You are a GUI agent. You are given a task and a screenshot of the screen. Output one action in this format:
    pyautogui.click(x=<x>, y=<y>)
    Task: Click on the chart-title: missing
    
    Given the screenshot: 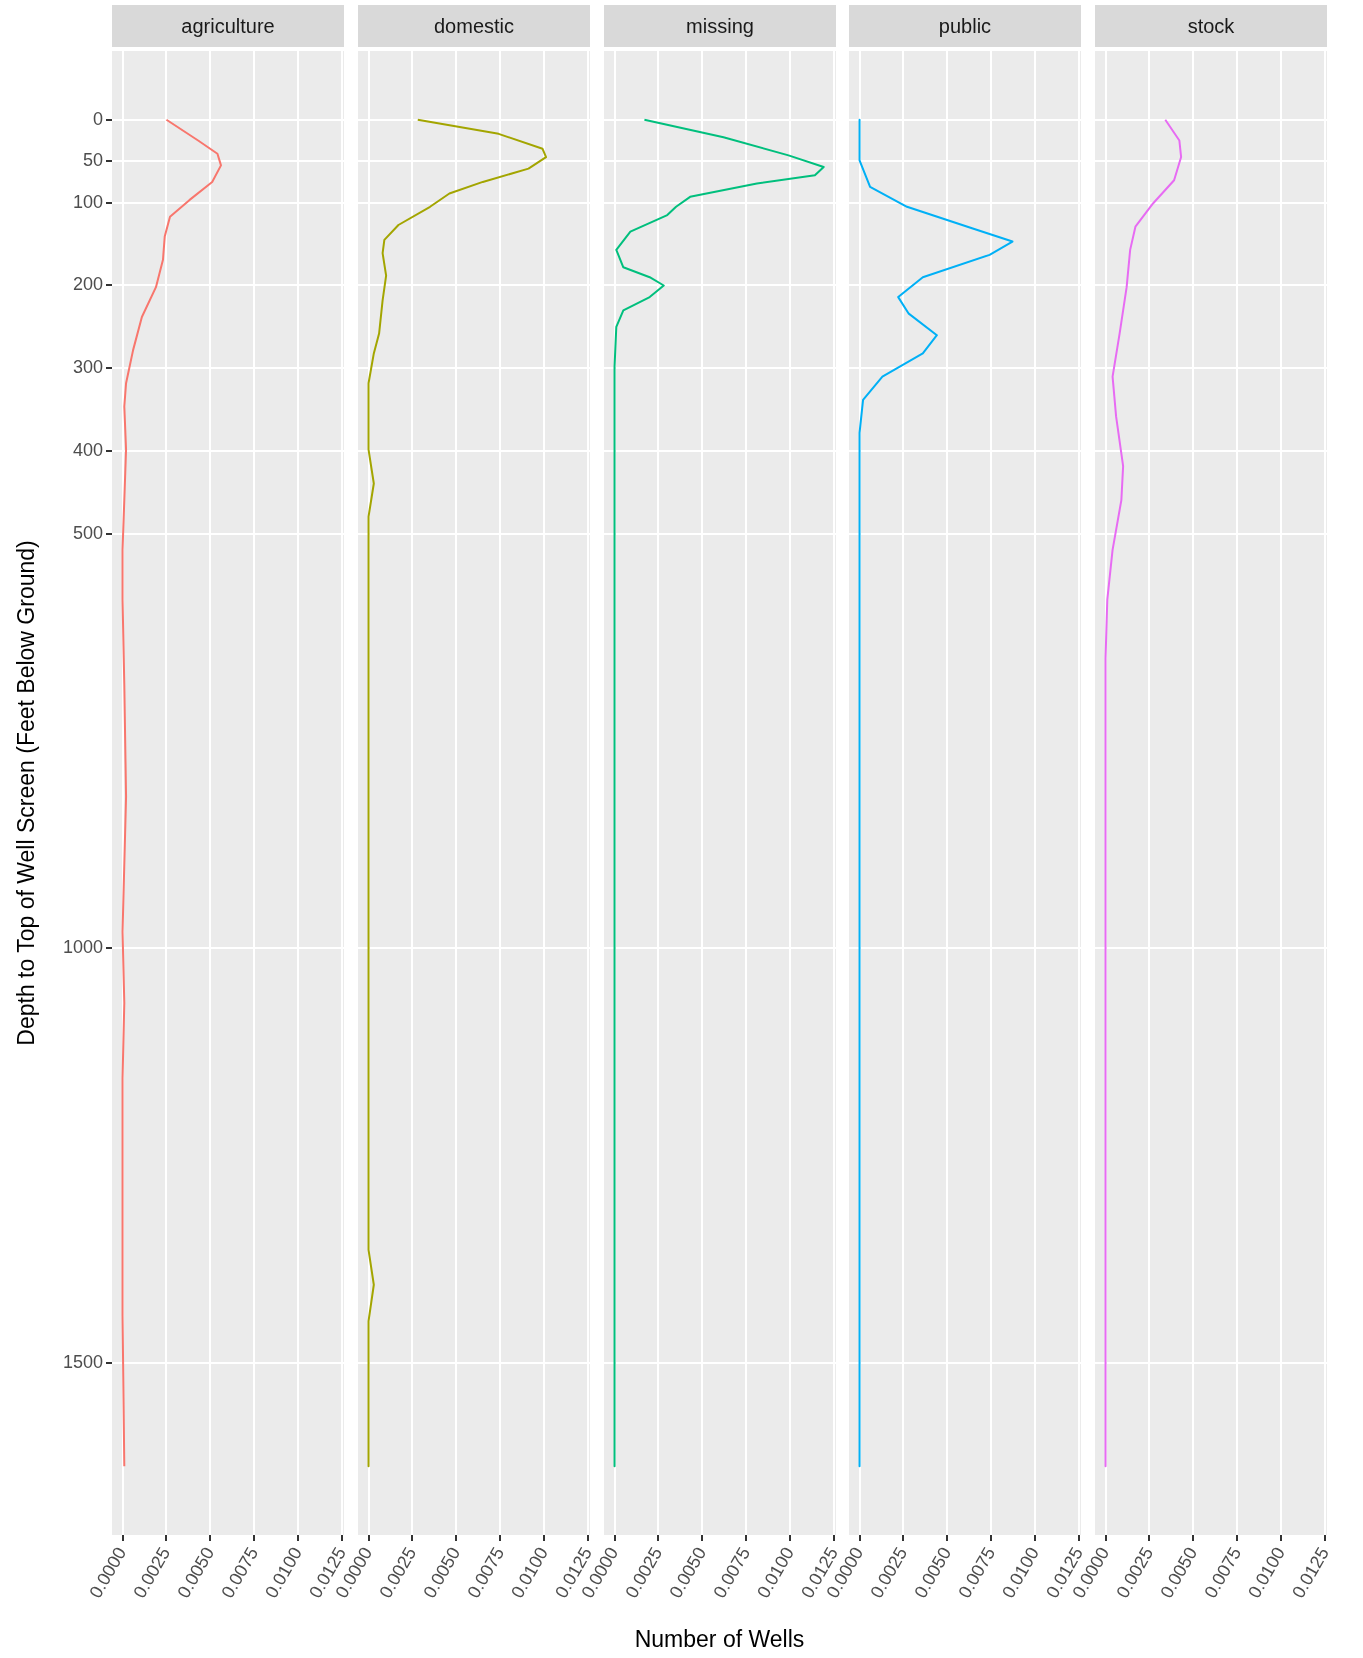 What is the action you would take?
    pyautogui.click(x=720, y=26)
    